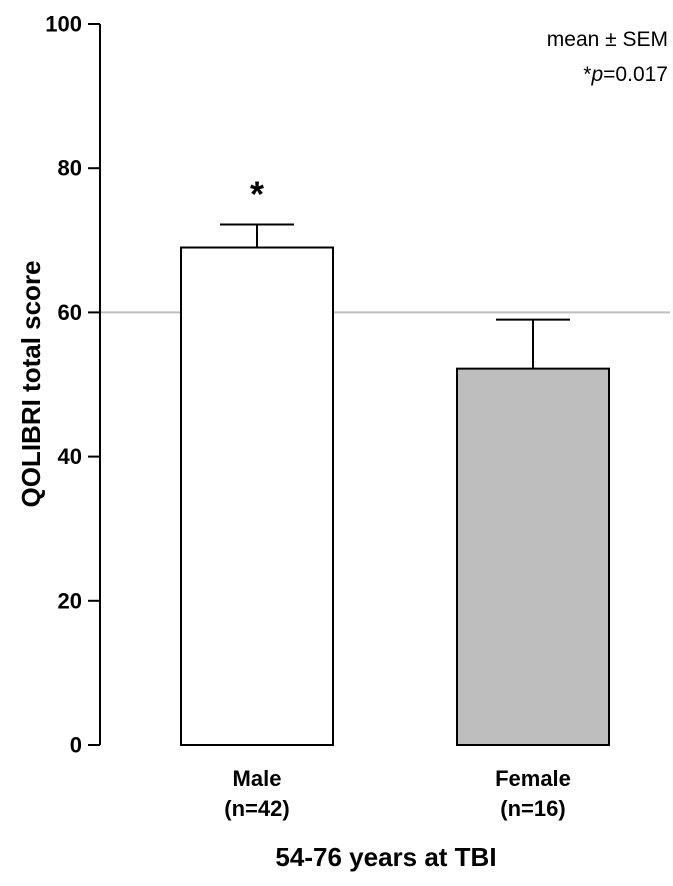  I want to click on y-tick-label-0: 0, so click(76, 745).